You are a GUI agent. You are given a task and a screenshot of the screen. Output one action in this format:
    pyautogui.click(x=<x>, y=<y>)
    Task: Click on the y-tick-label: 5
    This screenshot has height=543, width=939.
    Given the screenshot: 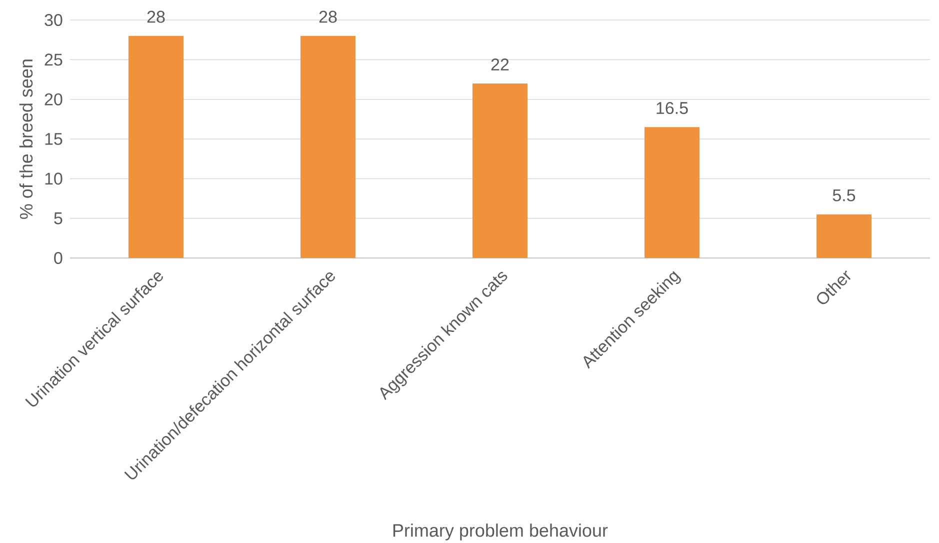 What is the action you would take?
    pyautogui.click(x=58, y=218)
    